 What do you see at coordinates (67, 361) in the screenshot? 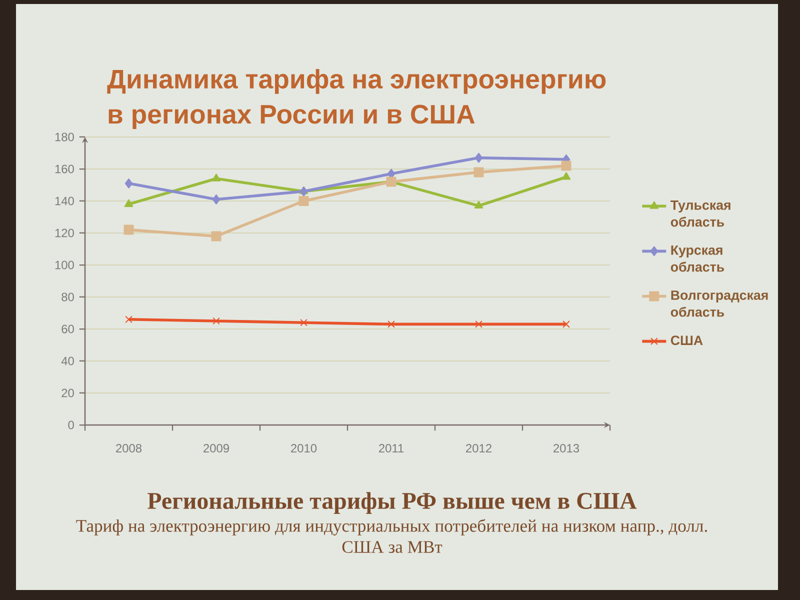
I see `y-tick-label: 40` at bounding box center [67, 361].